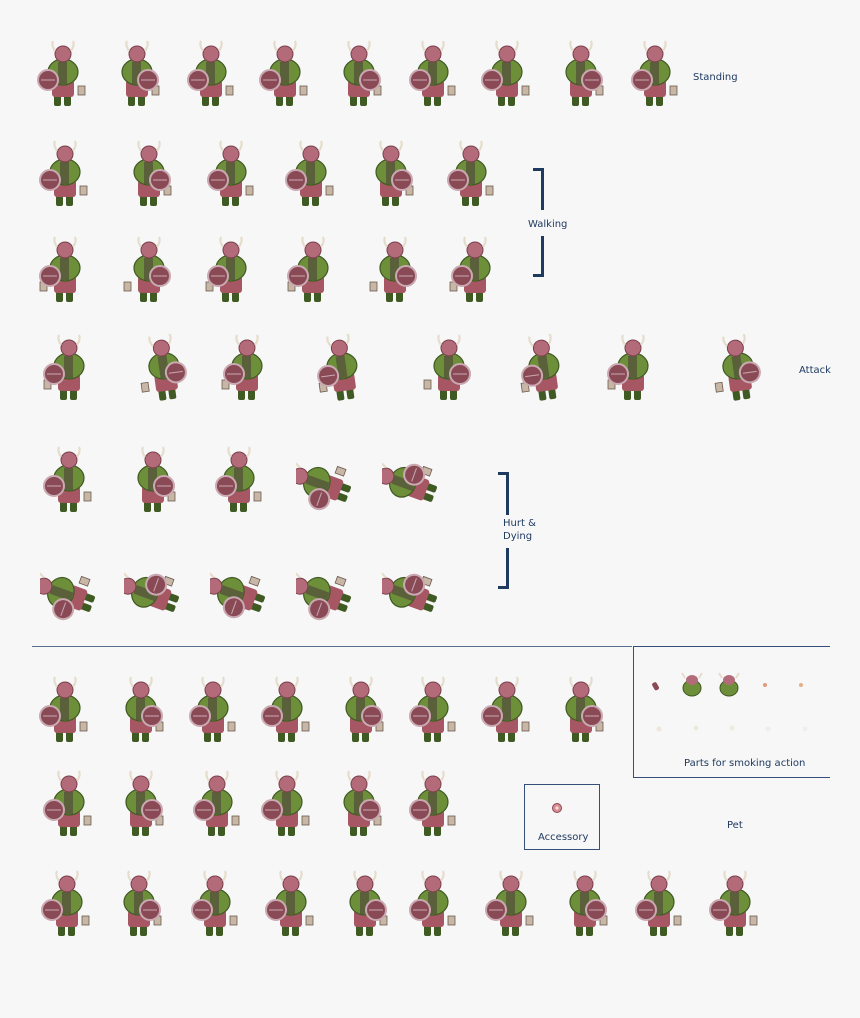 This screenshot has height=1018, width=860. I want to click on pet-label: Pet, so click(735, 825).